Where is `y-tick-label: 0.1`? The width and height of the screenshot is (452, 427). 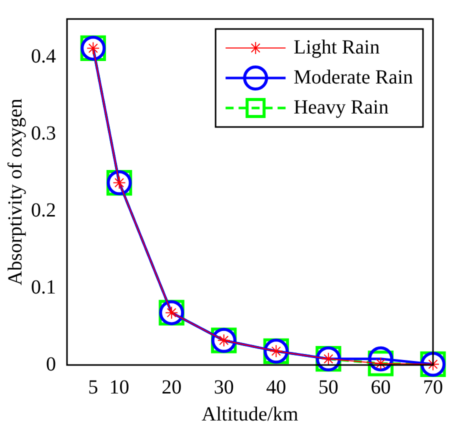 y-tick-label: 0.1 is located at coordinates (43, 287).